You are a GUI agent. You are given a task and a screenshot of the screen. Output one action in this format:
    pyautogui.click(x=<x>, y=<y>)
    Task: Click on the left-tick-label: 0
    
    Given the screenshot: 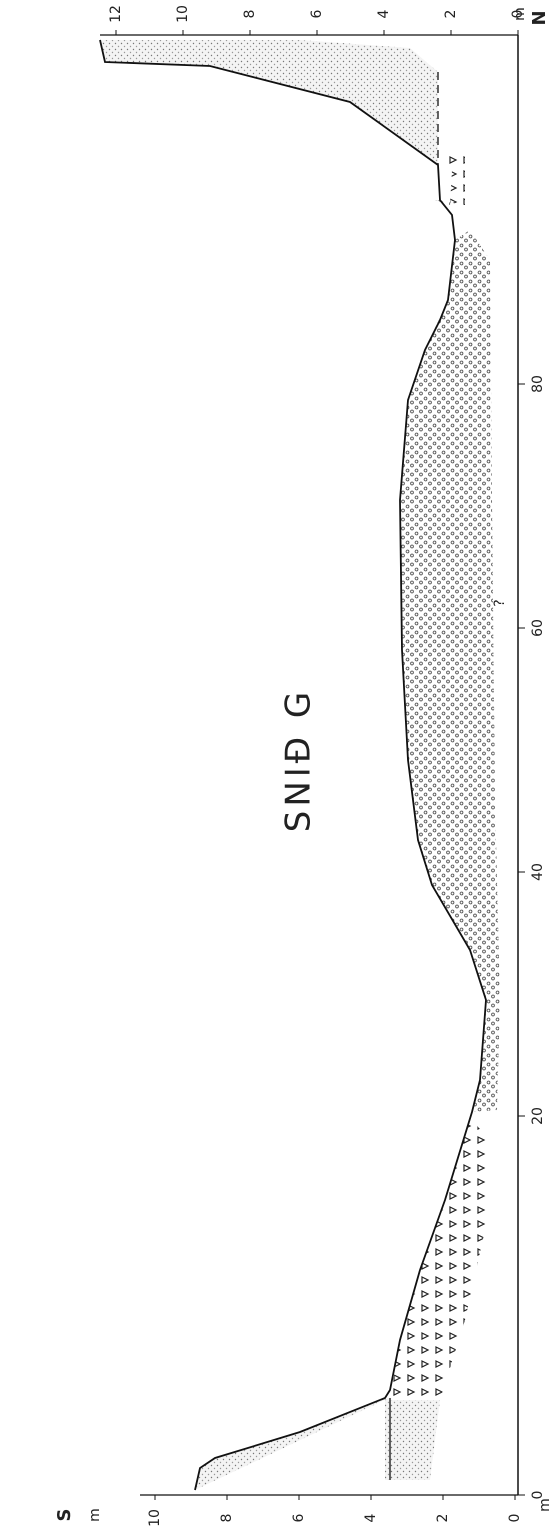 What is the action you would take?
    pyautogui.click(x=515, y=1518)
    